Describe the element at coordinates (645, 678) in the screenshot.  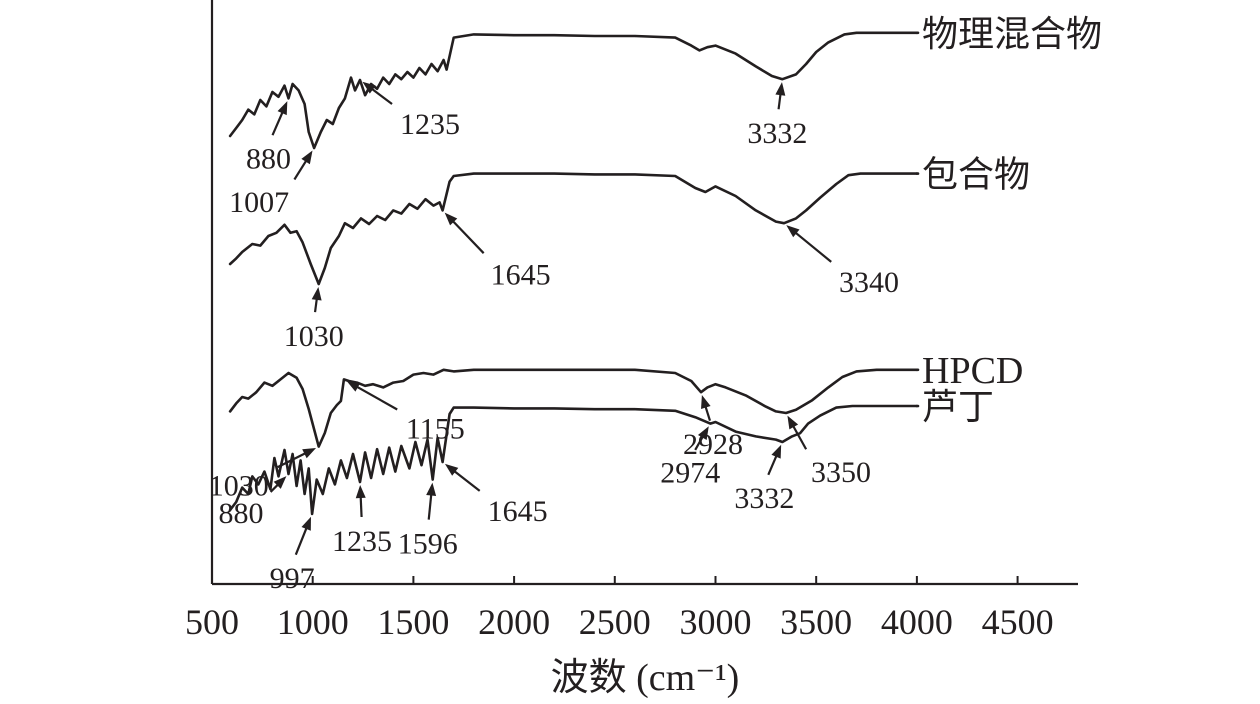
I see `x-axis-title: 波数 (cm⁻¹)` at that location.